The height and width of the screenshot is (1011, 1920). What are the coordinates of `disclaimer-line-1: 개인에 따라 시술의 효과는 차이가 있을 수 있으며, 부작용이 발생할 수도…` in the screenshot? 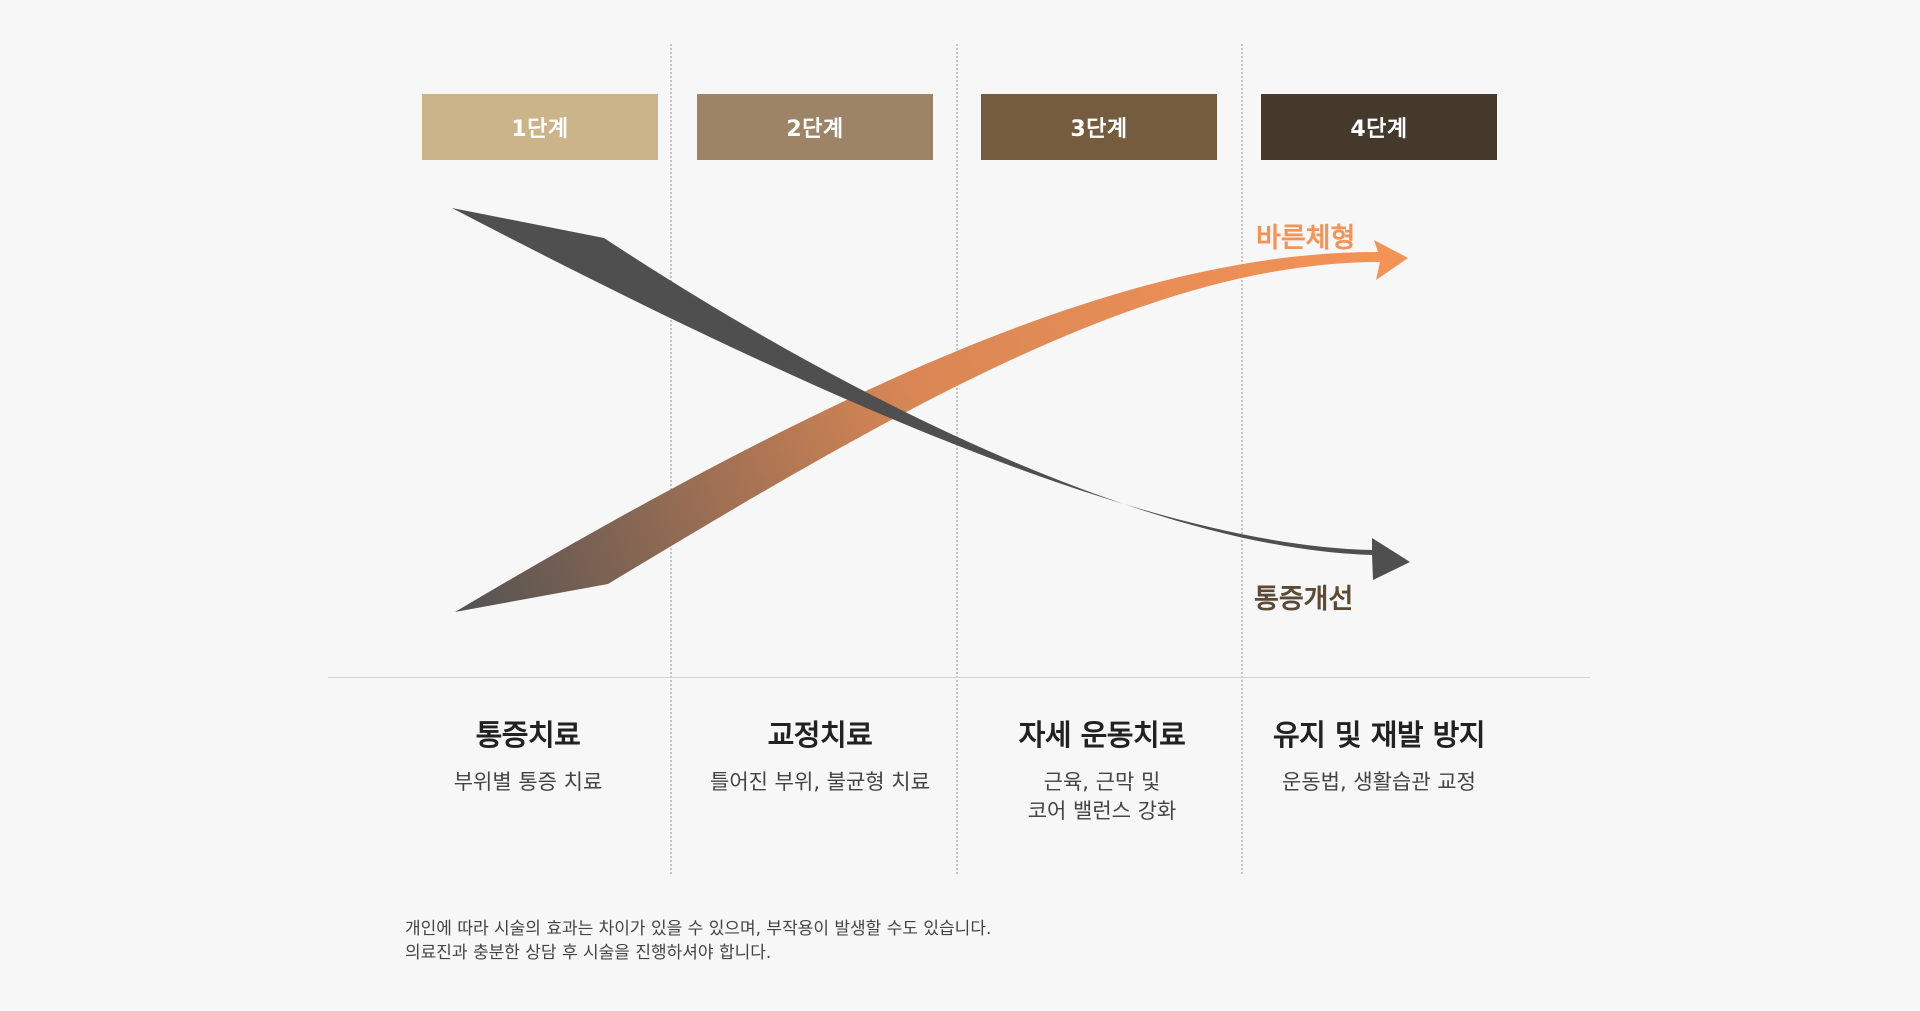 It's located at (698, 929).